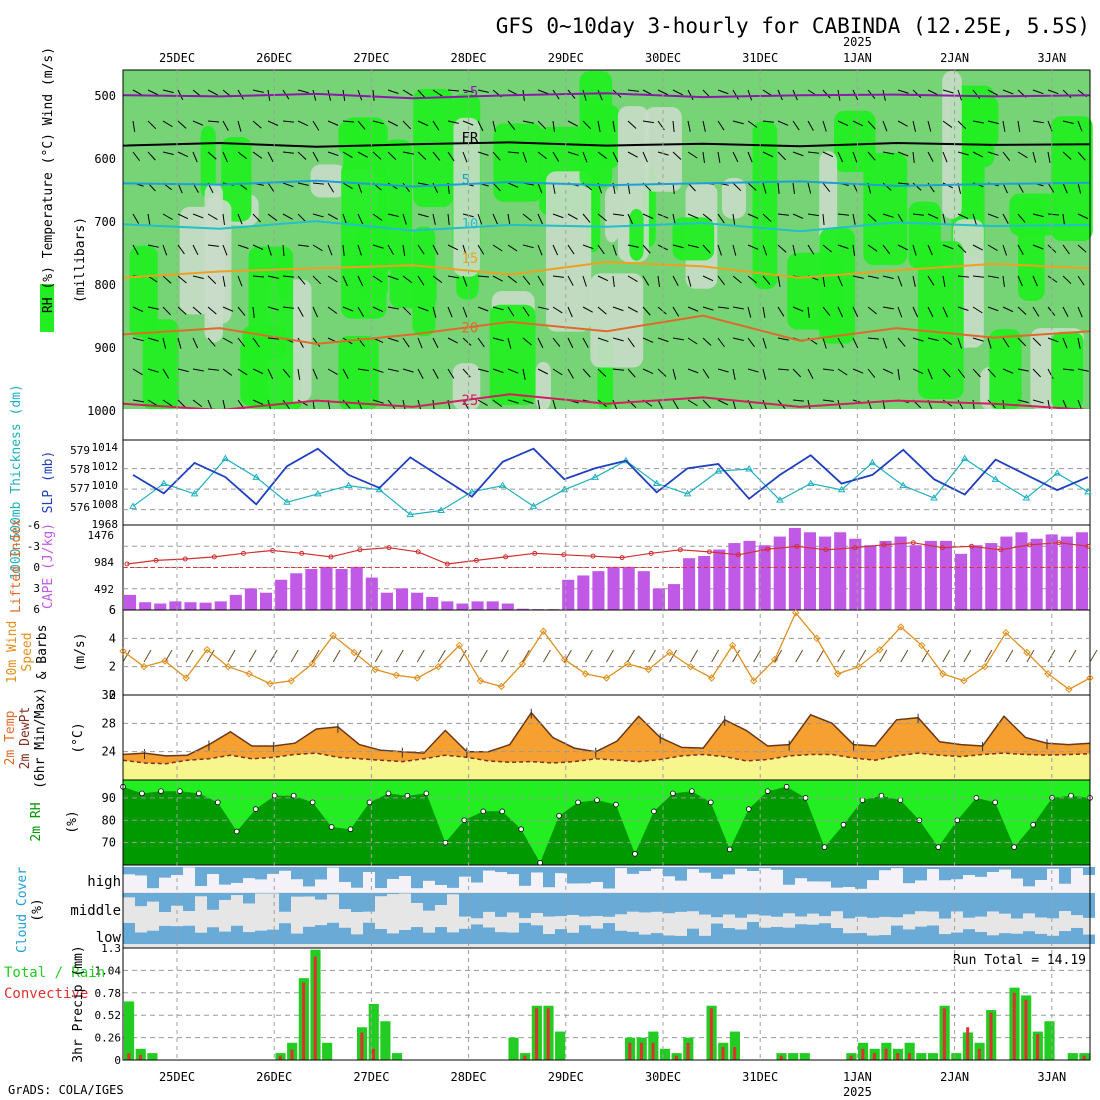 This screenshot has height=1100, width=1100. I want to click on cape-ylabel-line: CAPE (J/kg), so click(48, 566).